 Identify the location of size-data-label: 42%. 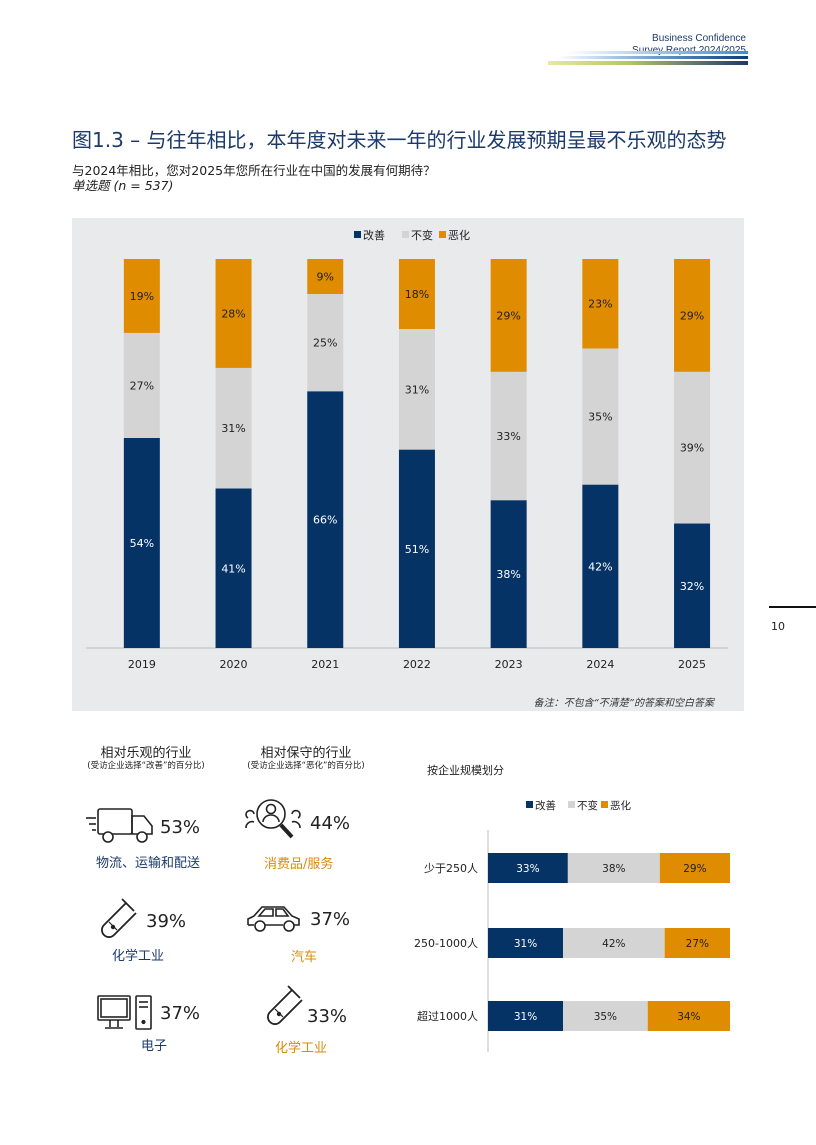
(613, 944).